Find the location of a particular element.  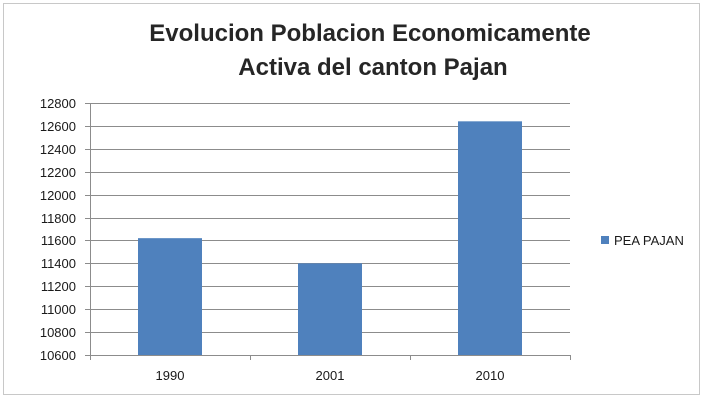

bar-2001 is located at coordinates (330, 309).